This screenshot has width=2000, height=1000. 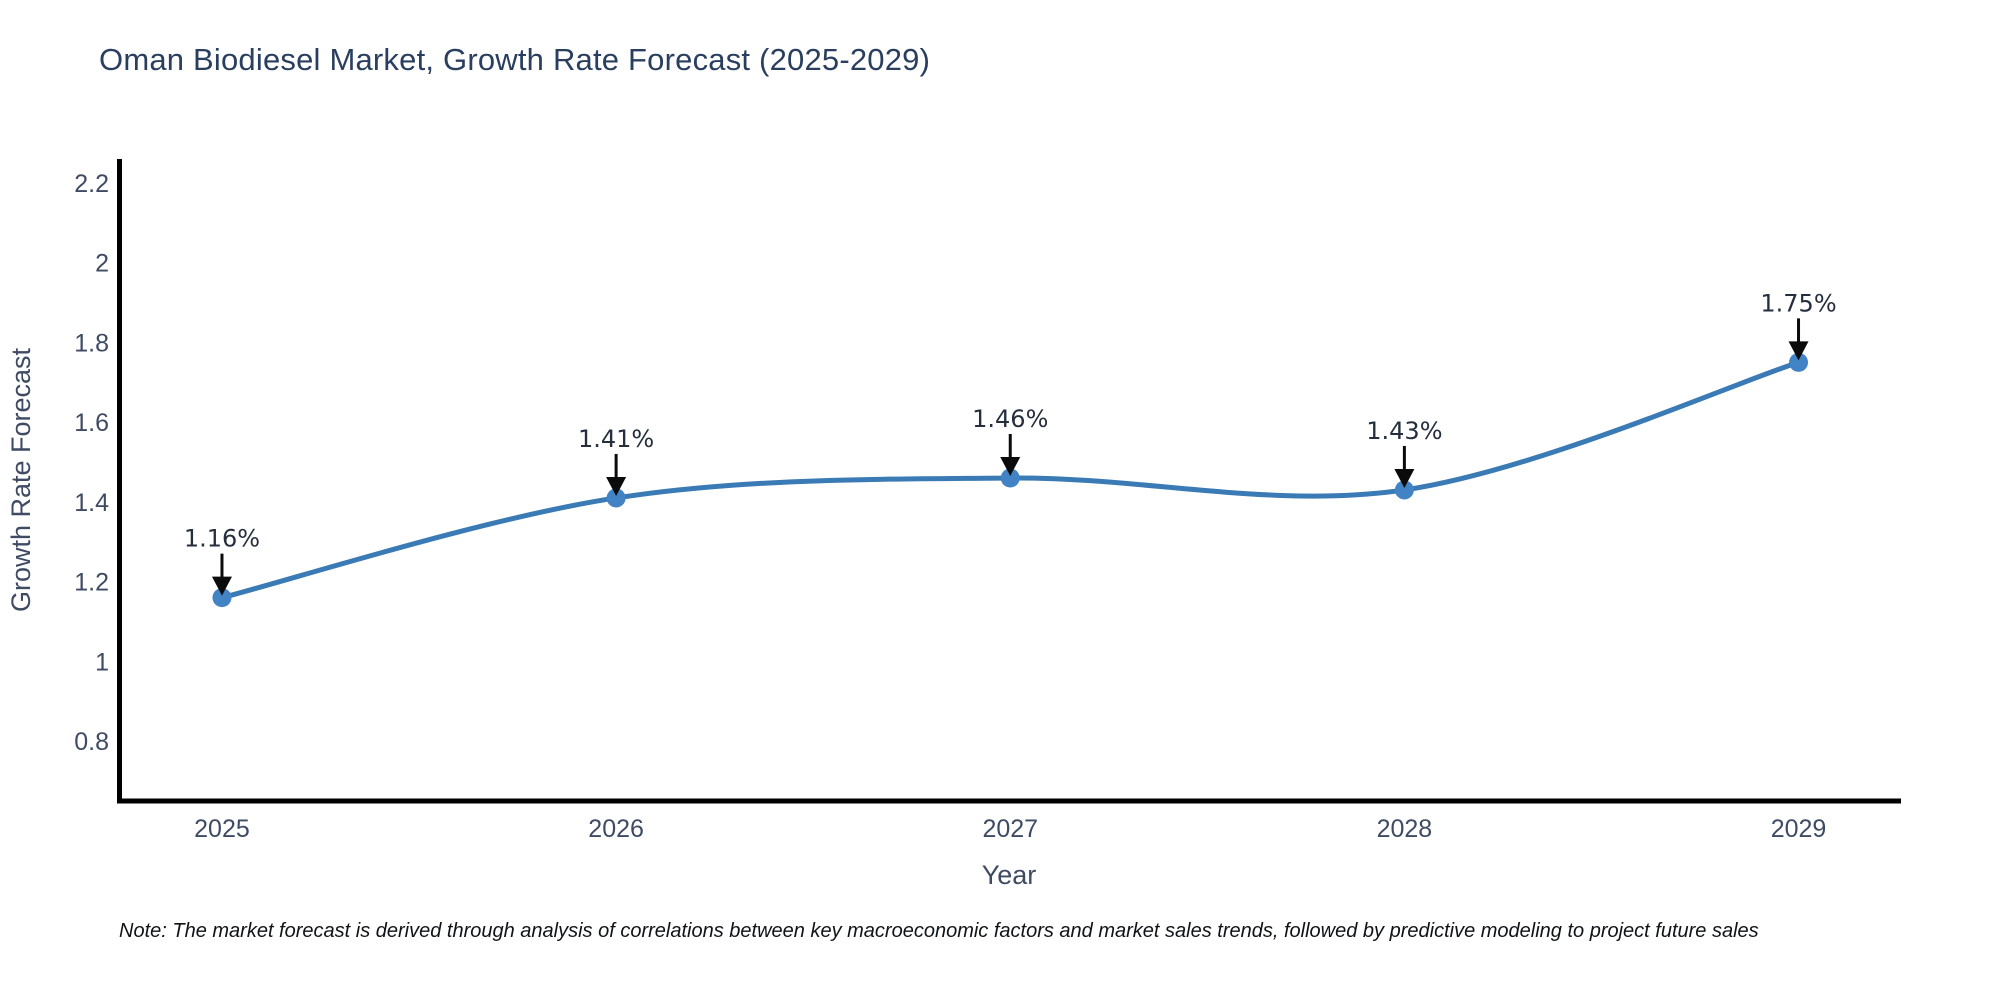 I want to click on annotation-label: 1.75%, so click(x=1798, y=303).